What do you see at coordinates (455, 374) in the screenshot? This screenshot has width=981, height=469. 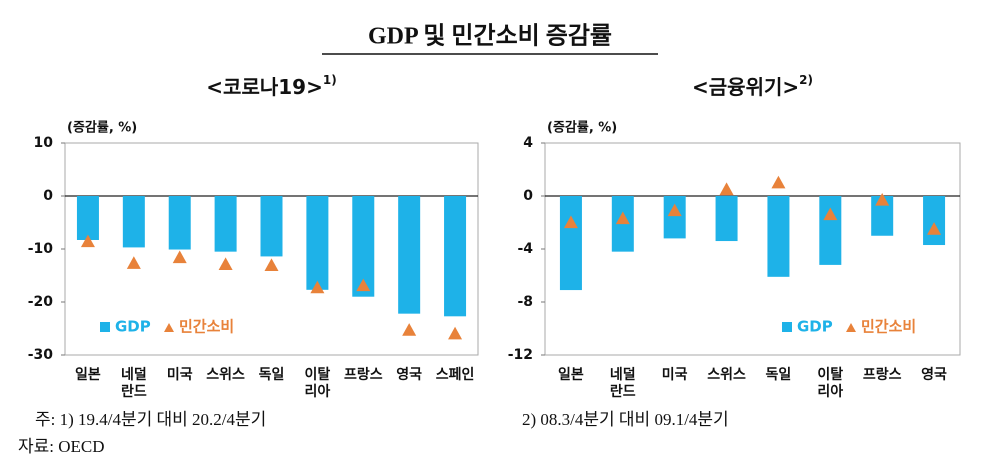 I see `x-tick-label: 스페인` at bounding box center [455, 374].